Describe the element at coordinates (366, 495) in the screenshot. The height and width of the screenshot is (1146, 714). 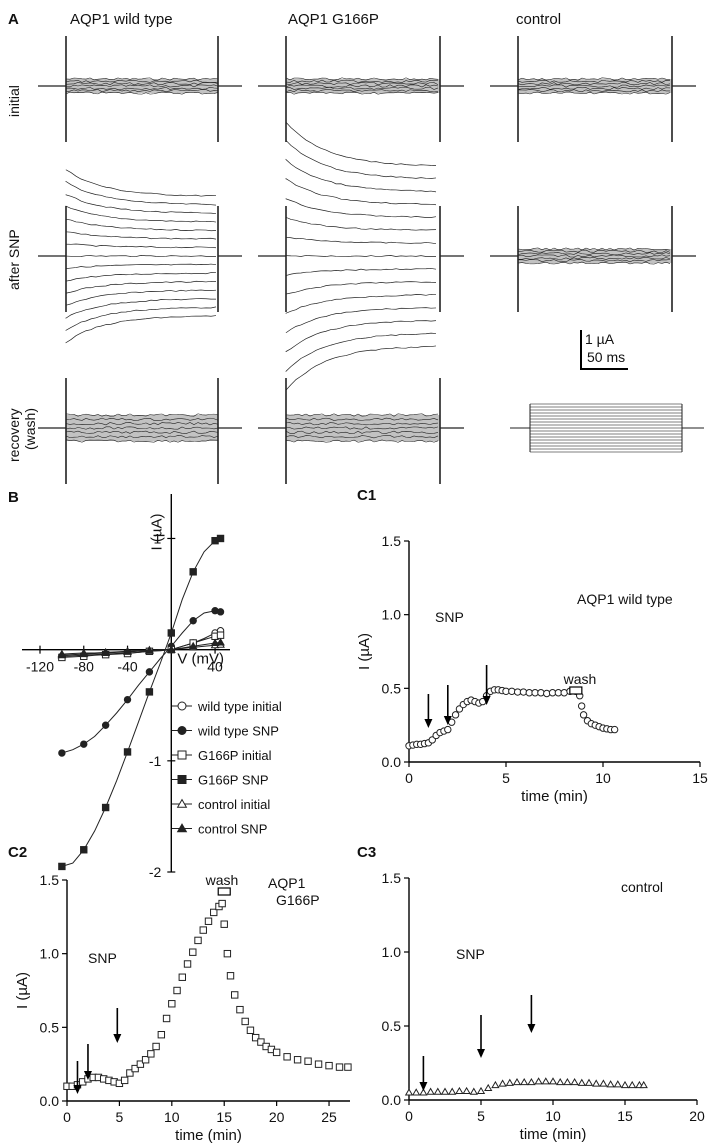
I see `panel-letter: C1` at that location.